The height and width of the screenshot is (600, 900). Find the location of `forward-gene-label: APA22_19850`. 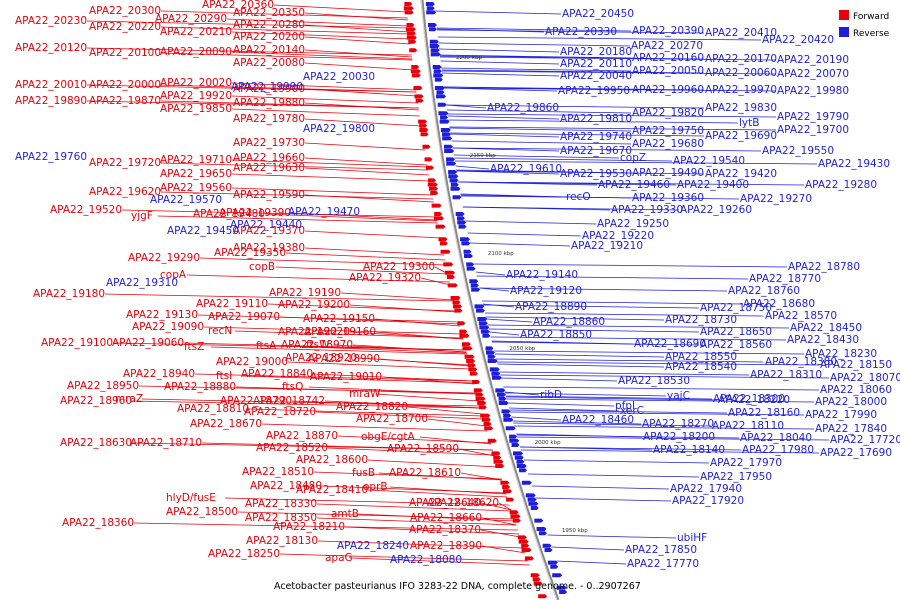

forward-gene-label: APA22_19850 is located at coordinates (196, 109).